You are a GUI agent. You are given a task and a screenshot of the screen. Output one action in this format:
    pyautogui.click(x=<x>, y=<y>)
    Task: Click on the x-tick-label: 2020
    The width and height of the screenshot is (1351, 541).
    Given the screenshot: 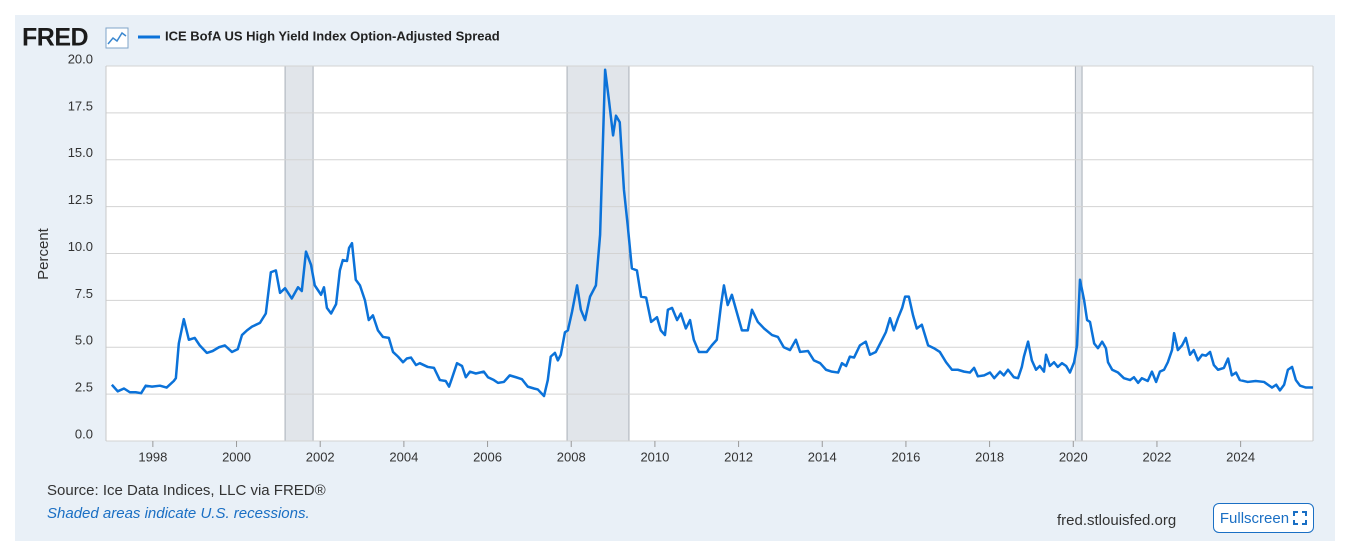 What is the action you would take?
    pyautogui.click(x=1073, y=456)
    